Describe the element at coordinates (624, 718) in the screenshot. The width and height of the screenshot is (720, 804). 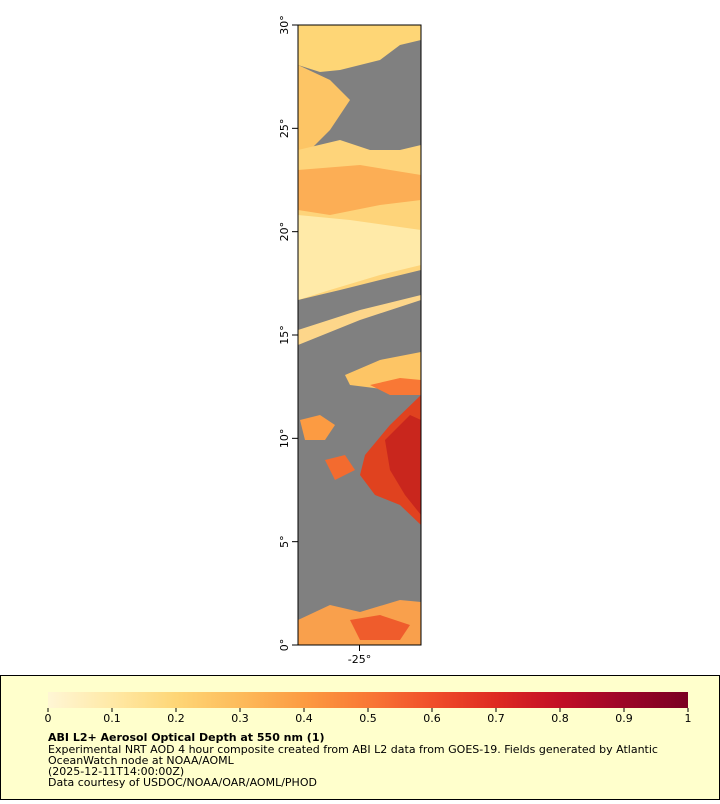
I see `colorbar-tick-label: 0.9` at that location.